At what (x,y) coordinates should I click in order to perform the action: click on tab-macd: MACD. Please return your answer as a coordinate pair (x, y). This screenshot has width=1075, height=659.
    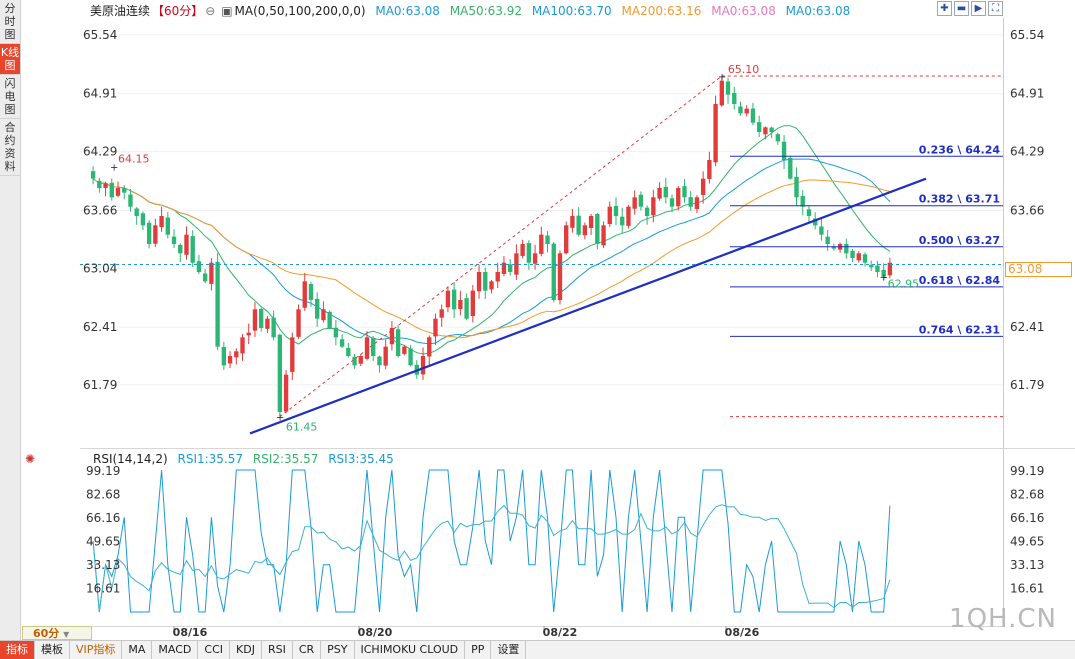
    Looking at the image, I should click on (175, 650).